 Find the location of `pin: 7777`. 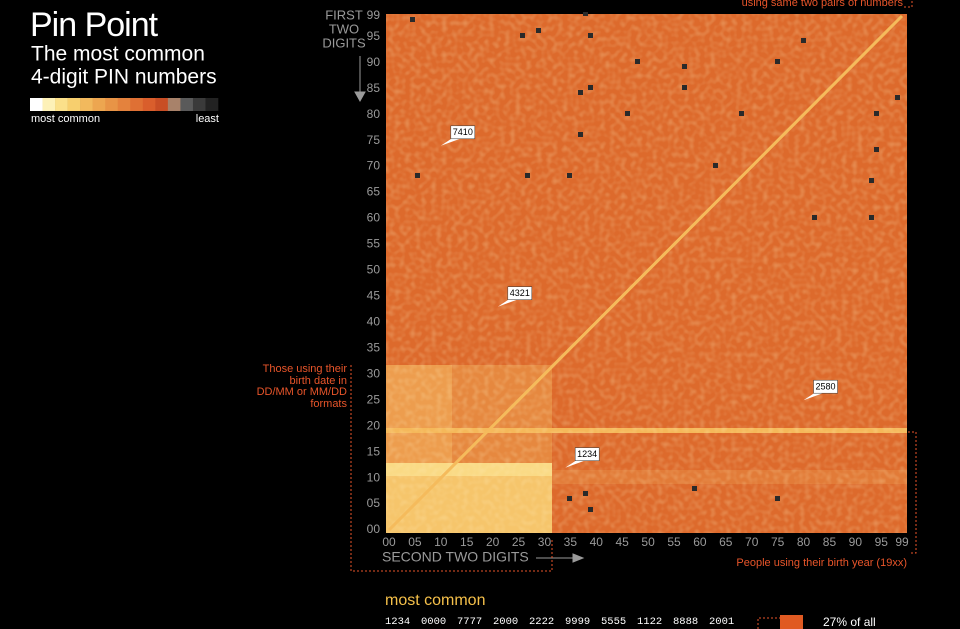

pin: 7777 is located at coordinates (469, 622).